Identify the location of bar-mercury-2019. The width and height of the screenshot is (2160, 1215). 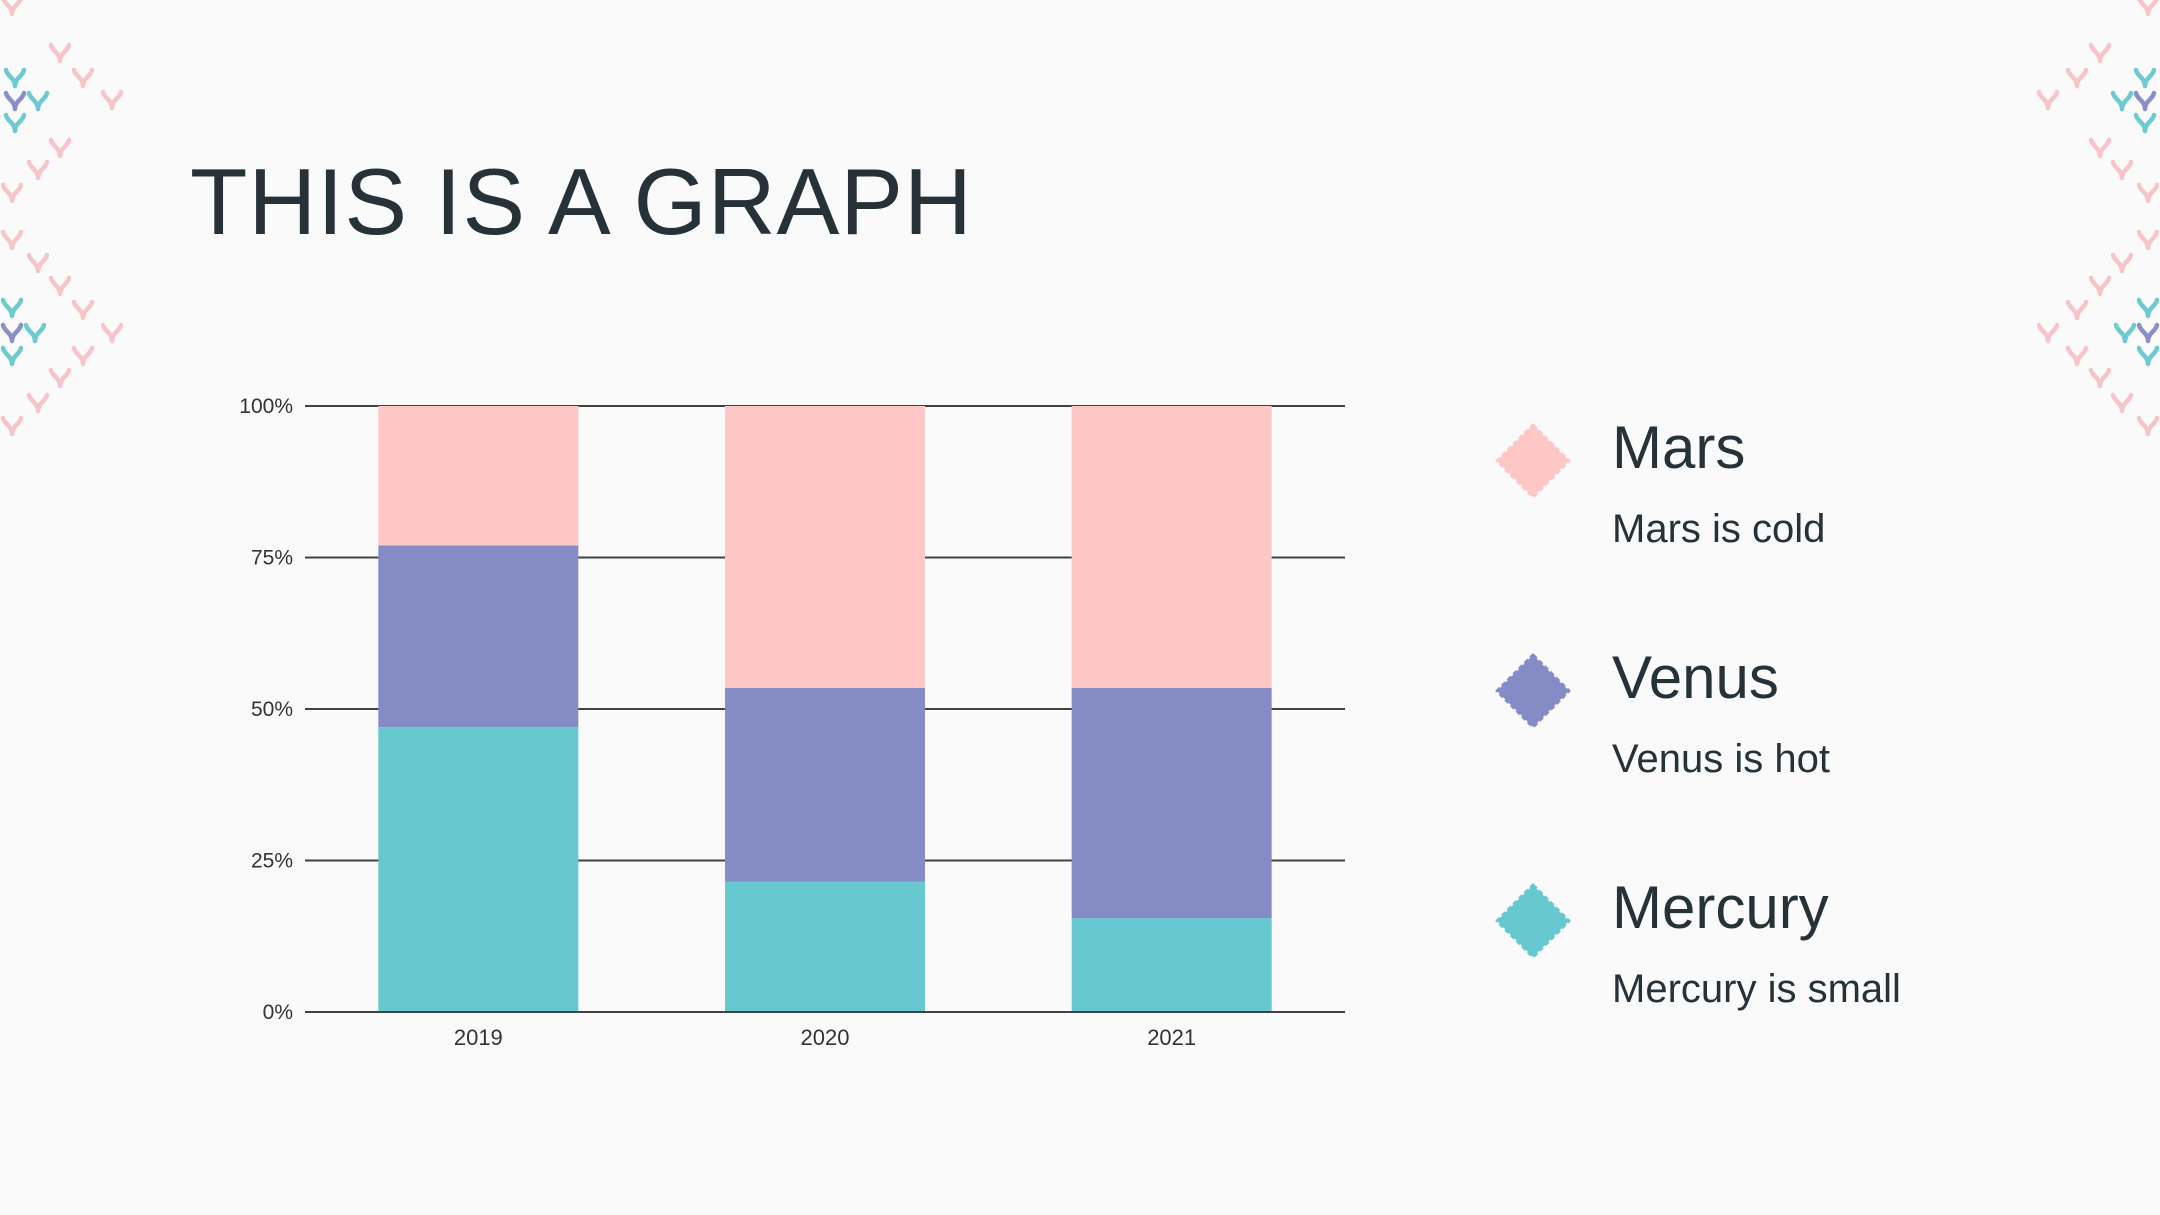
(478, 869).